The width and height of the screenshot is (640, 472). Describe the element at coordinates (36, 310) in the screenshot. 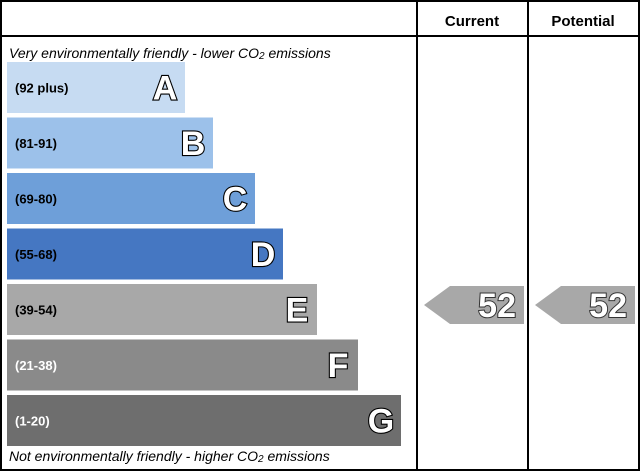

I see `band-e-range: (39-54)` at that location.